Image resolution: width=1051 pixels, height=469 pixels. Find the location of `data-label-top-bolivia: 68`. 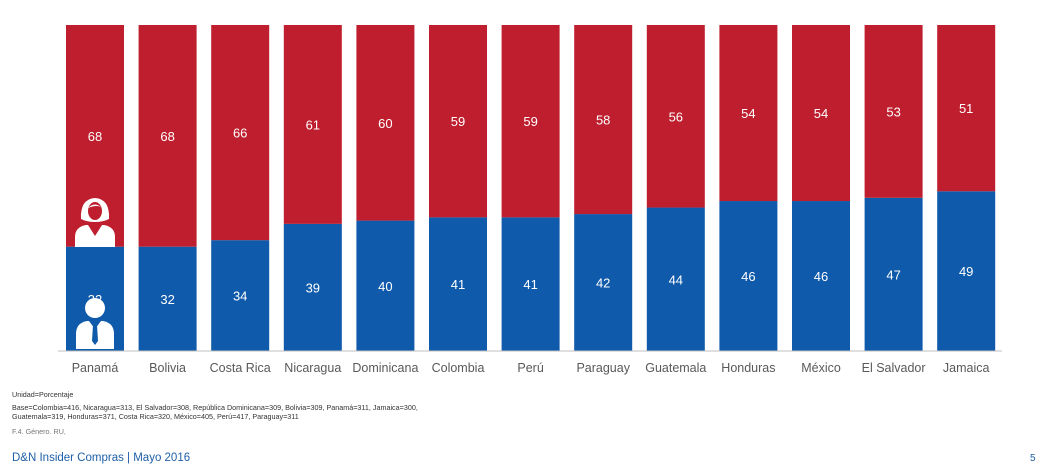

data-label-top-bolivia: 68 is located at coordinates (167, 136).